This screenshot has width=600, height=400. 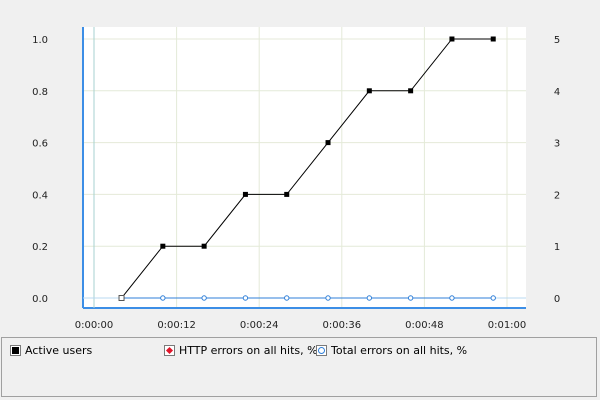 I want to click on legend-label-active-users: Active users, so click(x=59, y=350).